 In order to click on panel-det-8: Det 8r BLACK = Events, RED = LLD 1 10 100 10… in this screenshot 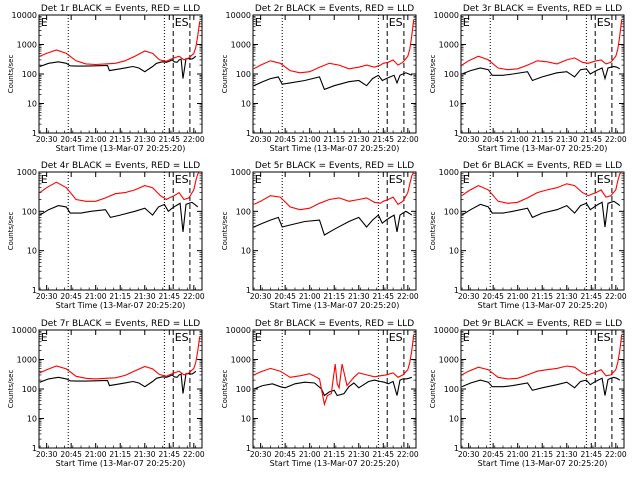, I will do `click(320, 393)`.